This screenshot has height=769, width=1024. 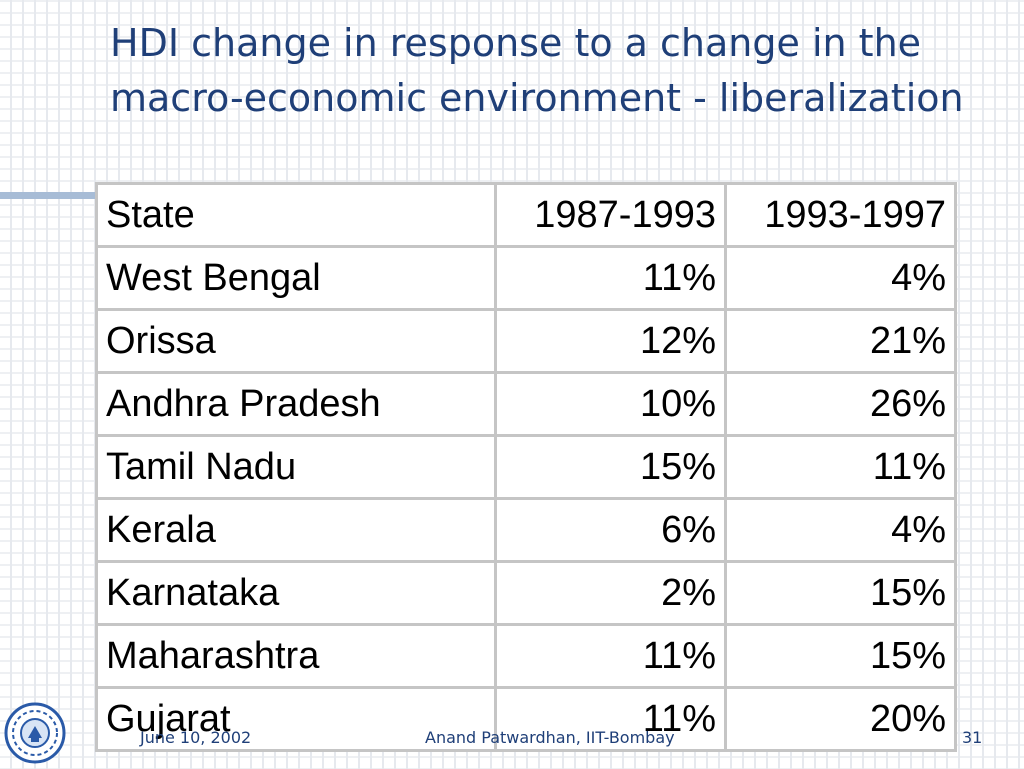 I want to click on table-row: Andhra Pradesh 10% 26%, so click(x=526, y=404).